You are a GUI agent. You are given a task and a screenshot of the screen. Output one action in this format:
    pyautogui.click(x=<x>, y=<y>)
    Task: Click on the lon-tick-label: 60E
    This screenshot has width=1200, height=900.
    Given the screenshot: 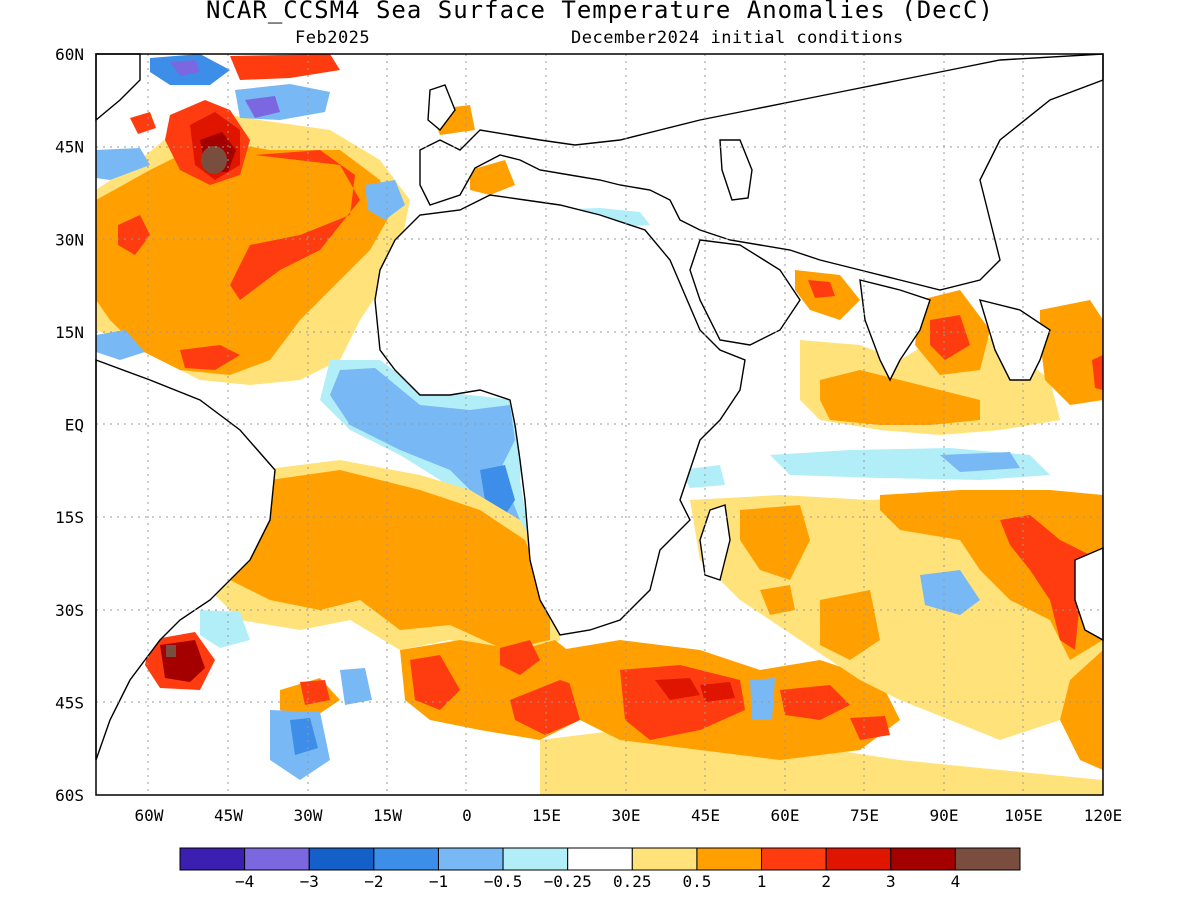 What is the action you would take?
    pyautogui.click(x=785, y=815)
    